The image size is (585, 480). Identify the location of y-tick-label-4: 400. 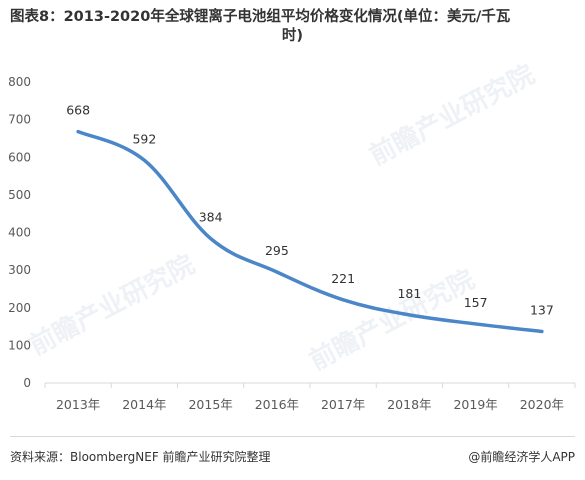
(19, 233).